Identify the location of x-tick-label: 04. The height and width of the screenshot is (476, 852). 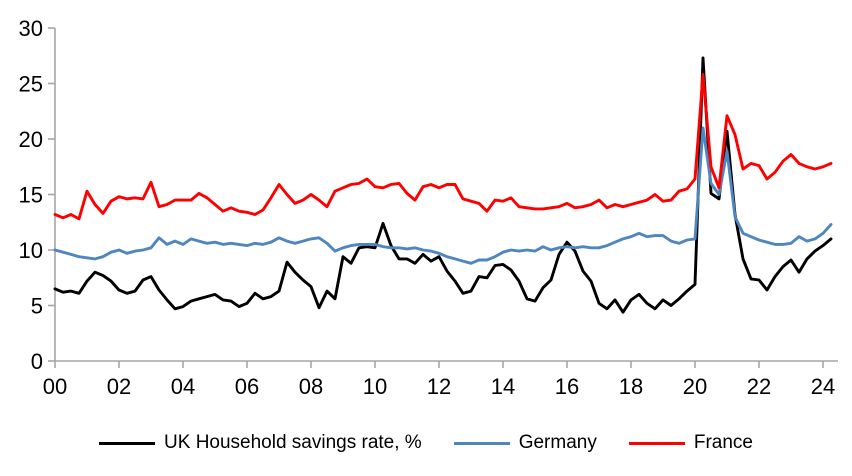
(183, 386).